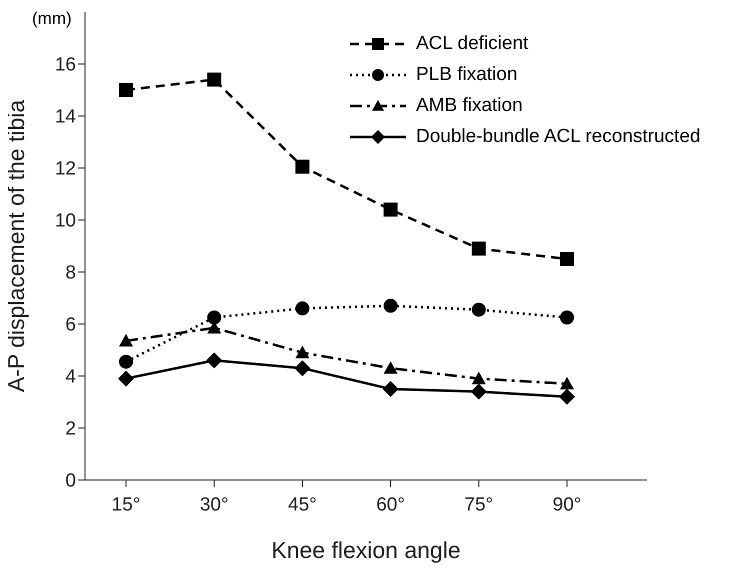 The image size is (739, 568). Describe the element at coordinates (65, 169) in the screenshot. I see `y-tick-label: 12` at that location.